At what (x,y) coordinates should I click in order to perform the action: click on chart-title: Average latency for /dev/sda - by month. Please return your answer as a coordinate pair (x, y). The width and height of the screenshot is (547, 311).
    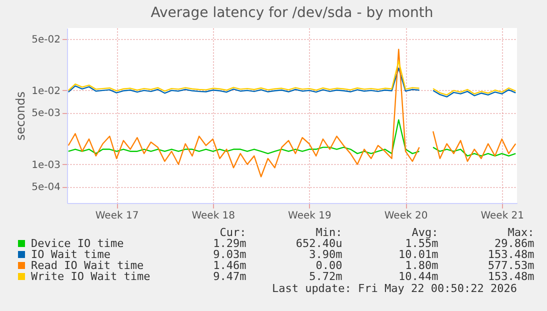
    Looking at the image, I should click on (292, 13).